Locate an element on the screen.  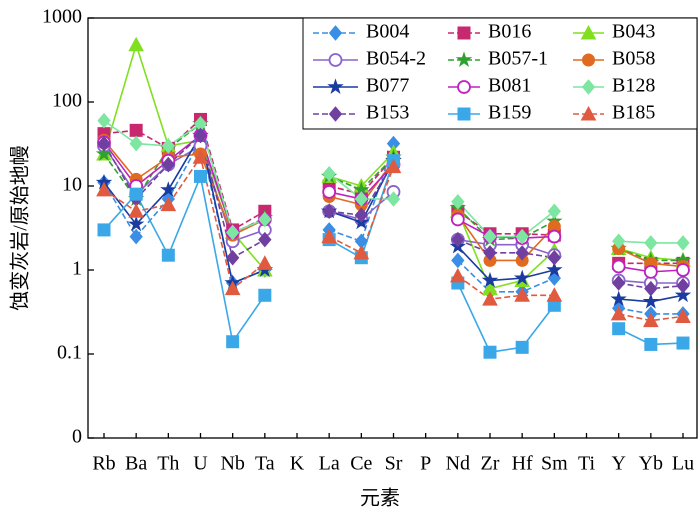
y-tick-label: 0 is located at coordinates (77, 437).